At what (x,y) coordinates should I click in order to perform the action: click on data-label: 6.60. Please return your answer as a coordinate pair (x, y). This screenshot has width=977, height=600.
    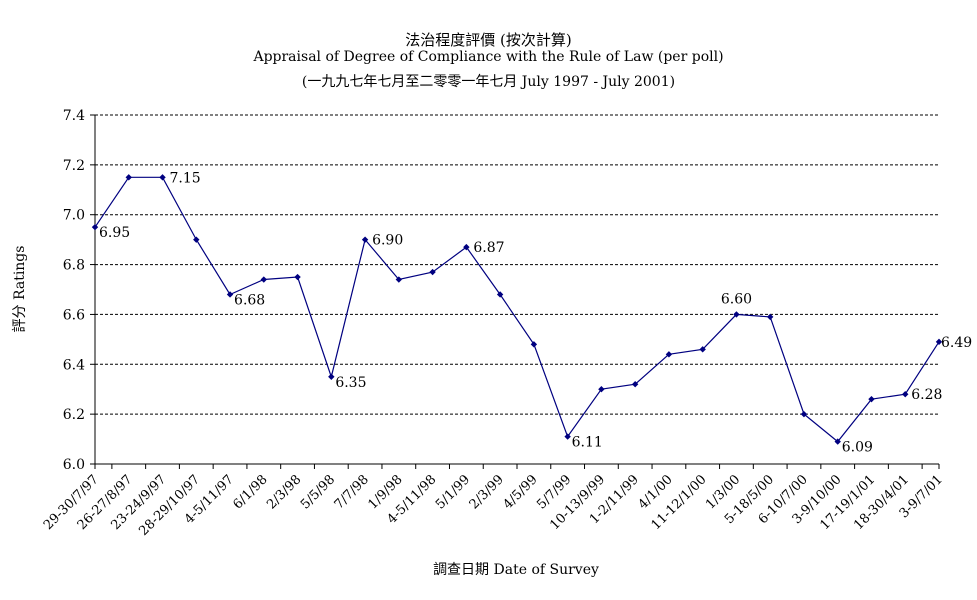
    Looking at the image, I should click on (736, 299).